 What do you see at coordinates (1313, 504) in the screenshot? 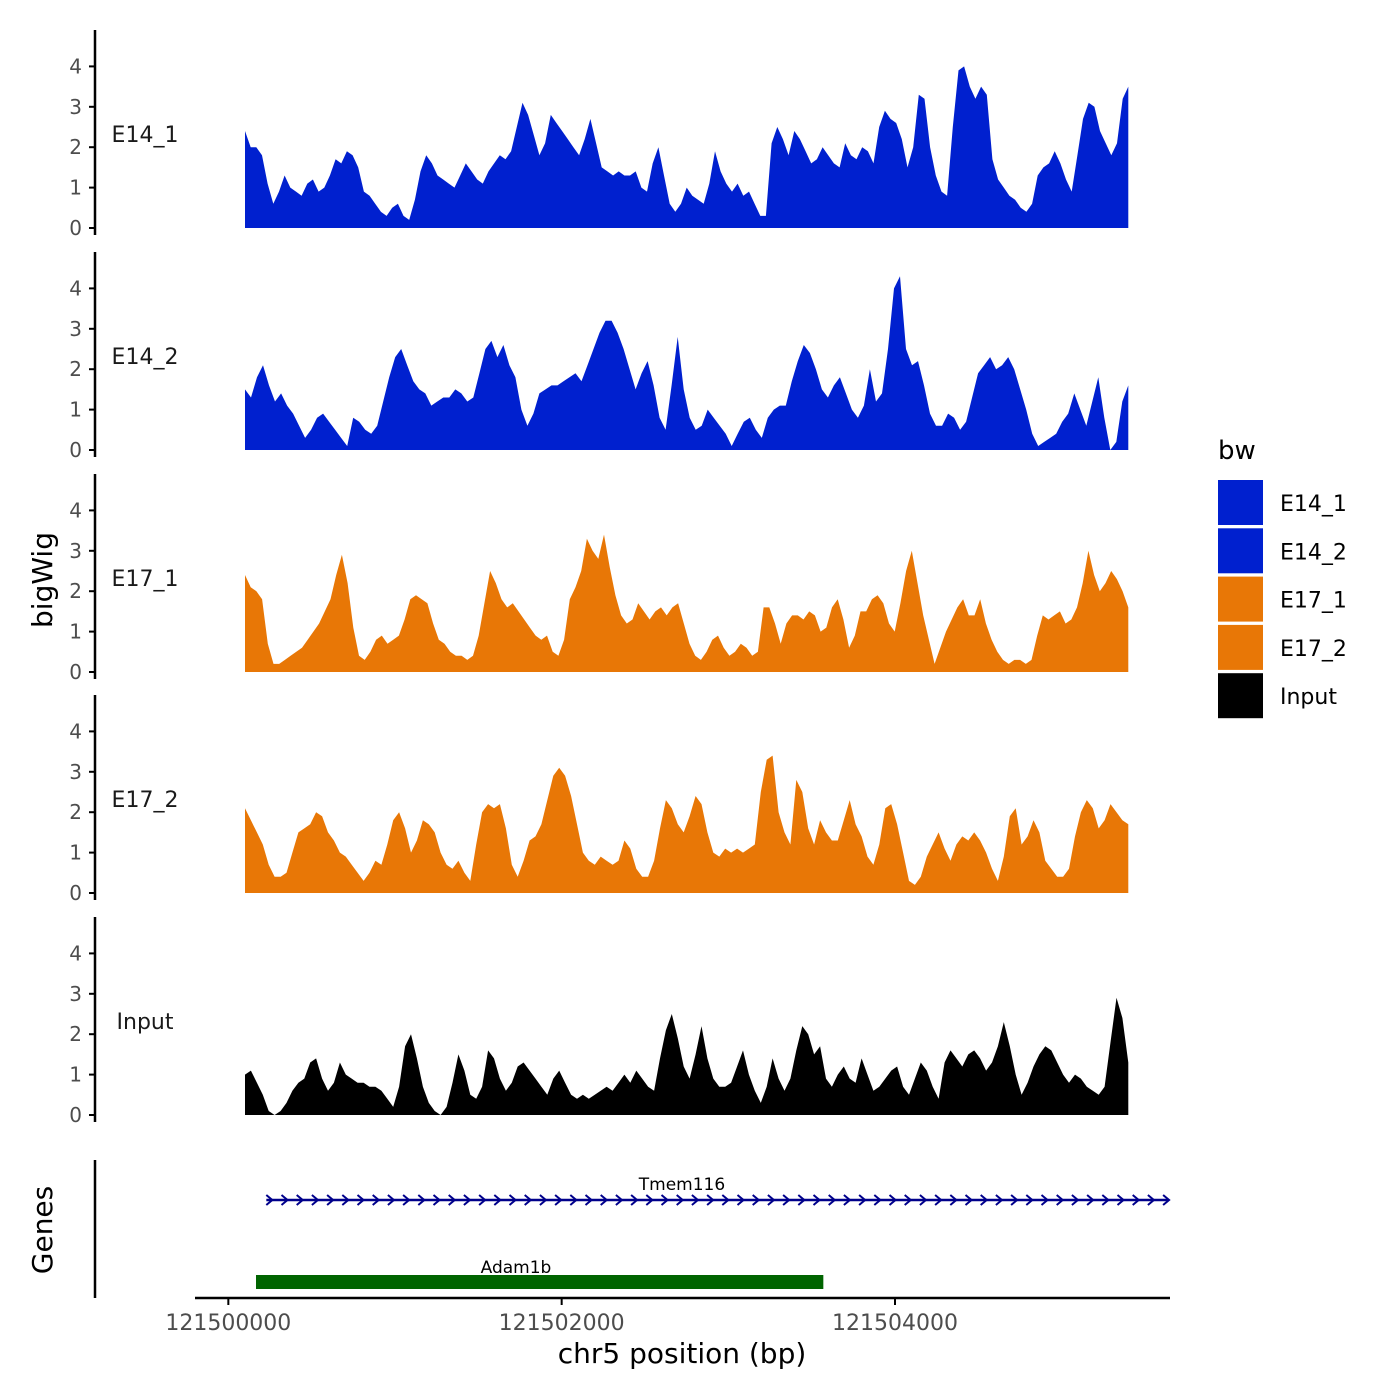
I see `legend-label: E14_1` at bounding box center [1313, 504].